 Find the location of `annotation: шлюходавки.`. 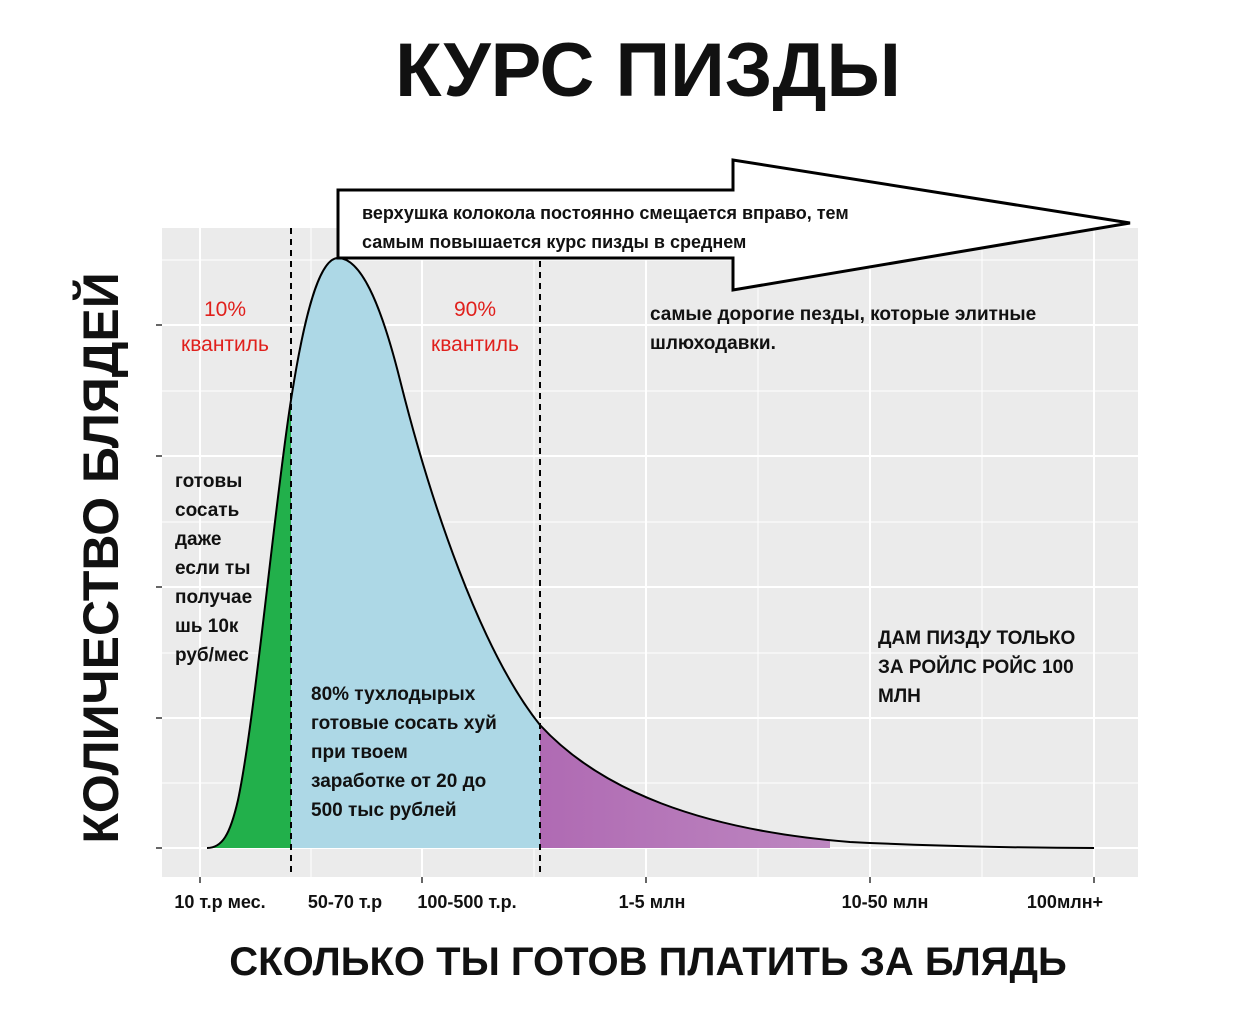

annotation: шлюходавки. is located at coordinates (713, 343).